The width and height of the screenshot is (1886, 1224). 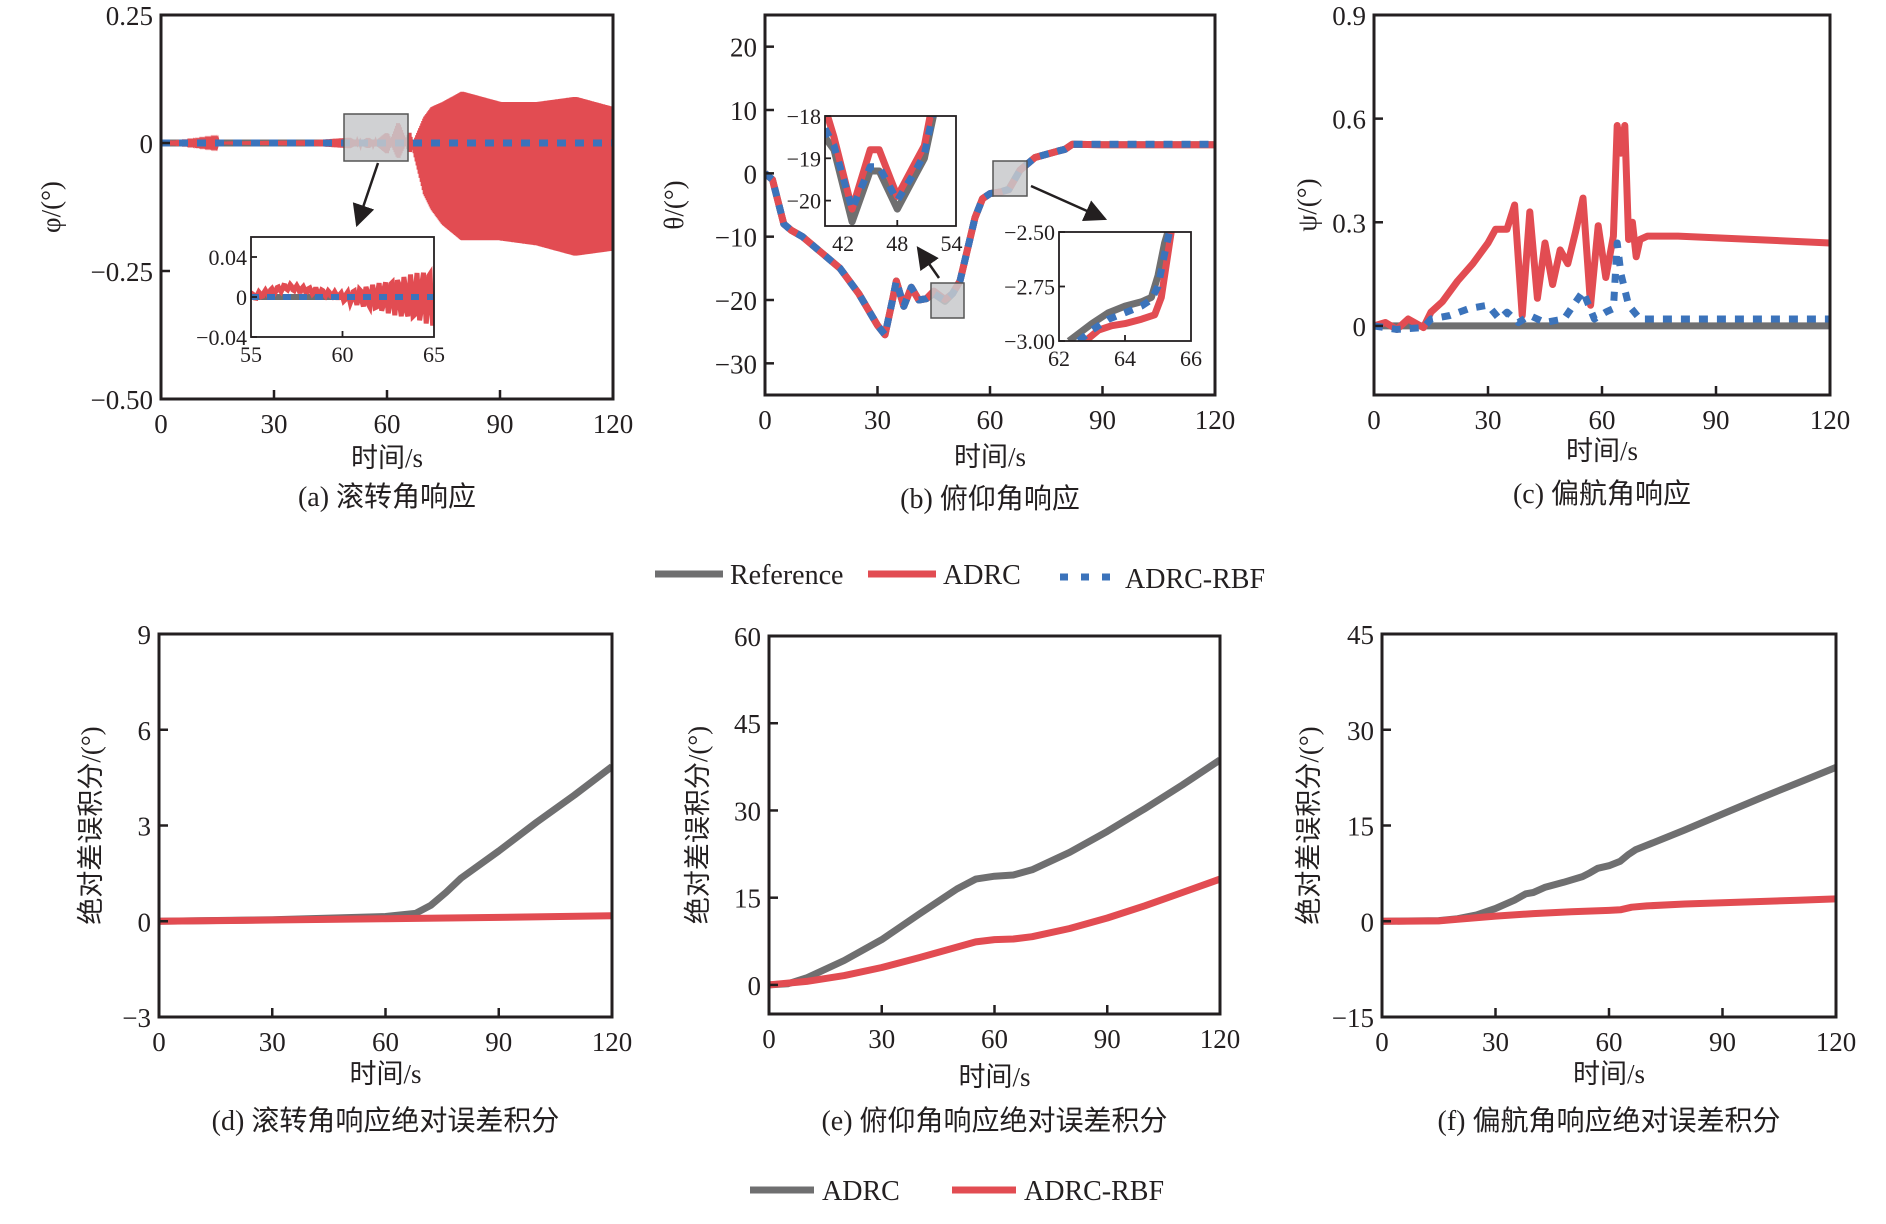 I want to click on y-tick-label: 6, so click(x=145, y=731).